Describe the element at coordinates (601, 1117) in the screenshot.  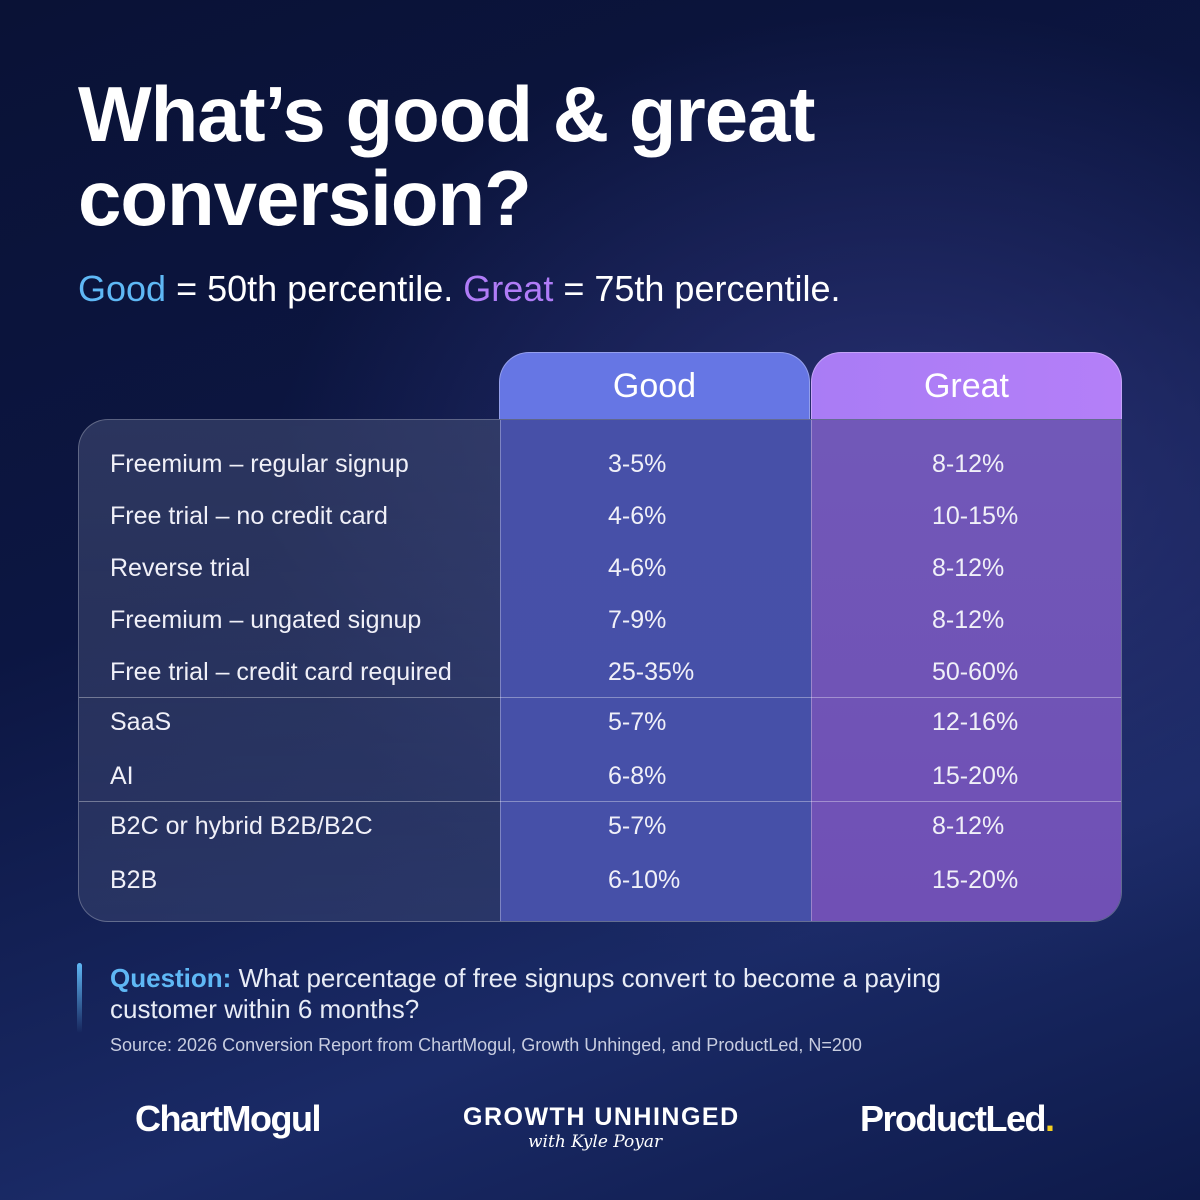
I see `growth-unhinged-logo: GROWTH UNHINGED` at that location.